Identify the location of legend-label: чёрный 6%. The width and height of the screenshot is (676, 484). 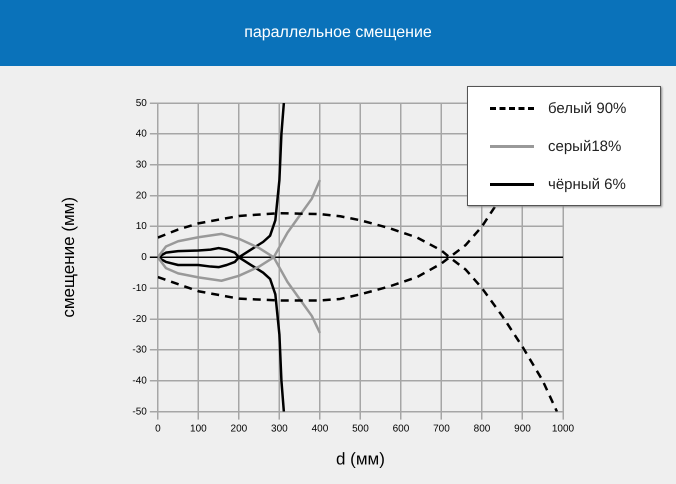
(587, 184).